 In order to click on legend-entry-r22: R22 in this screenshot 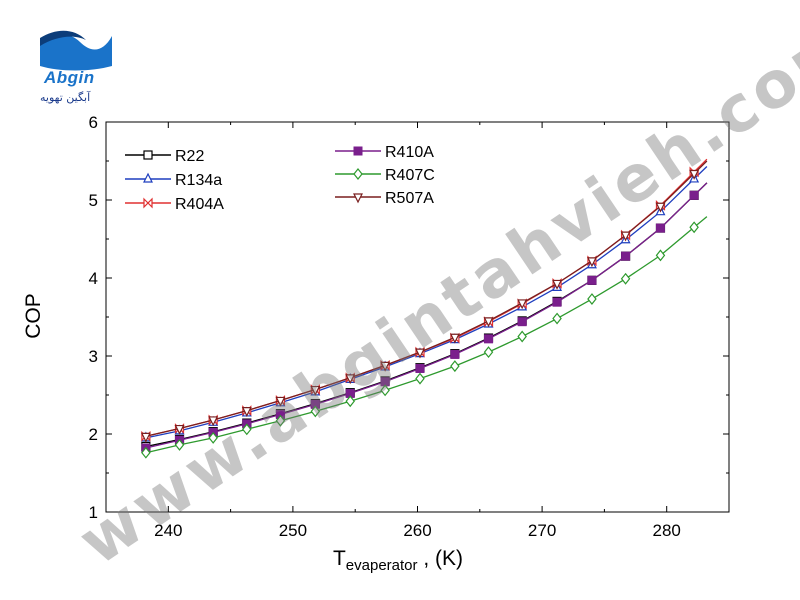, I will do `click(164, 156)`.